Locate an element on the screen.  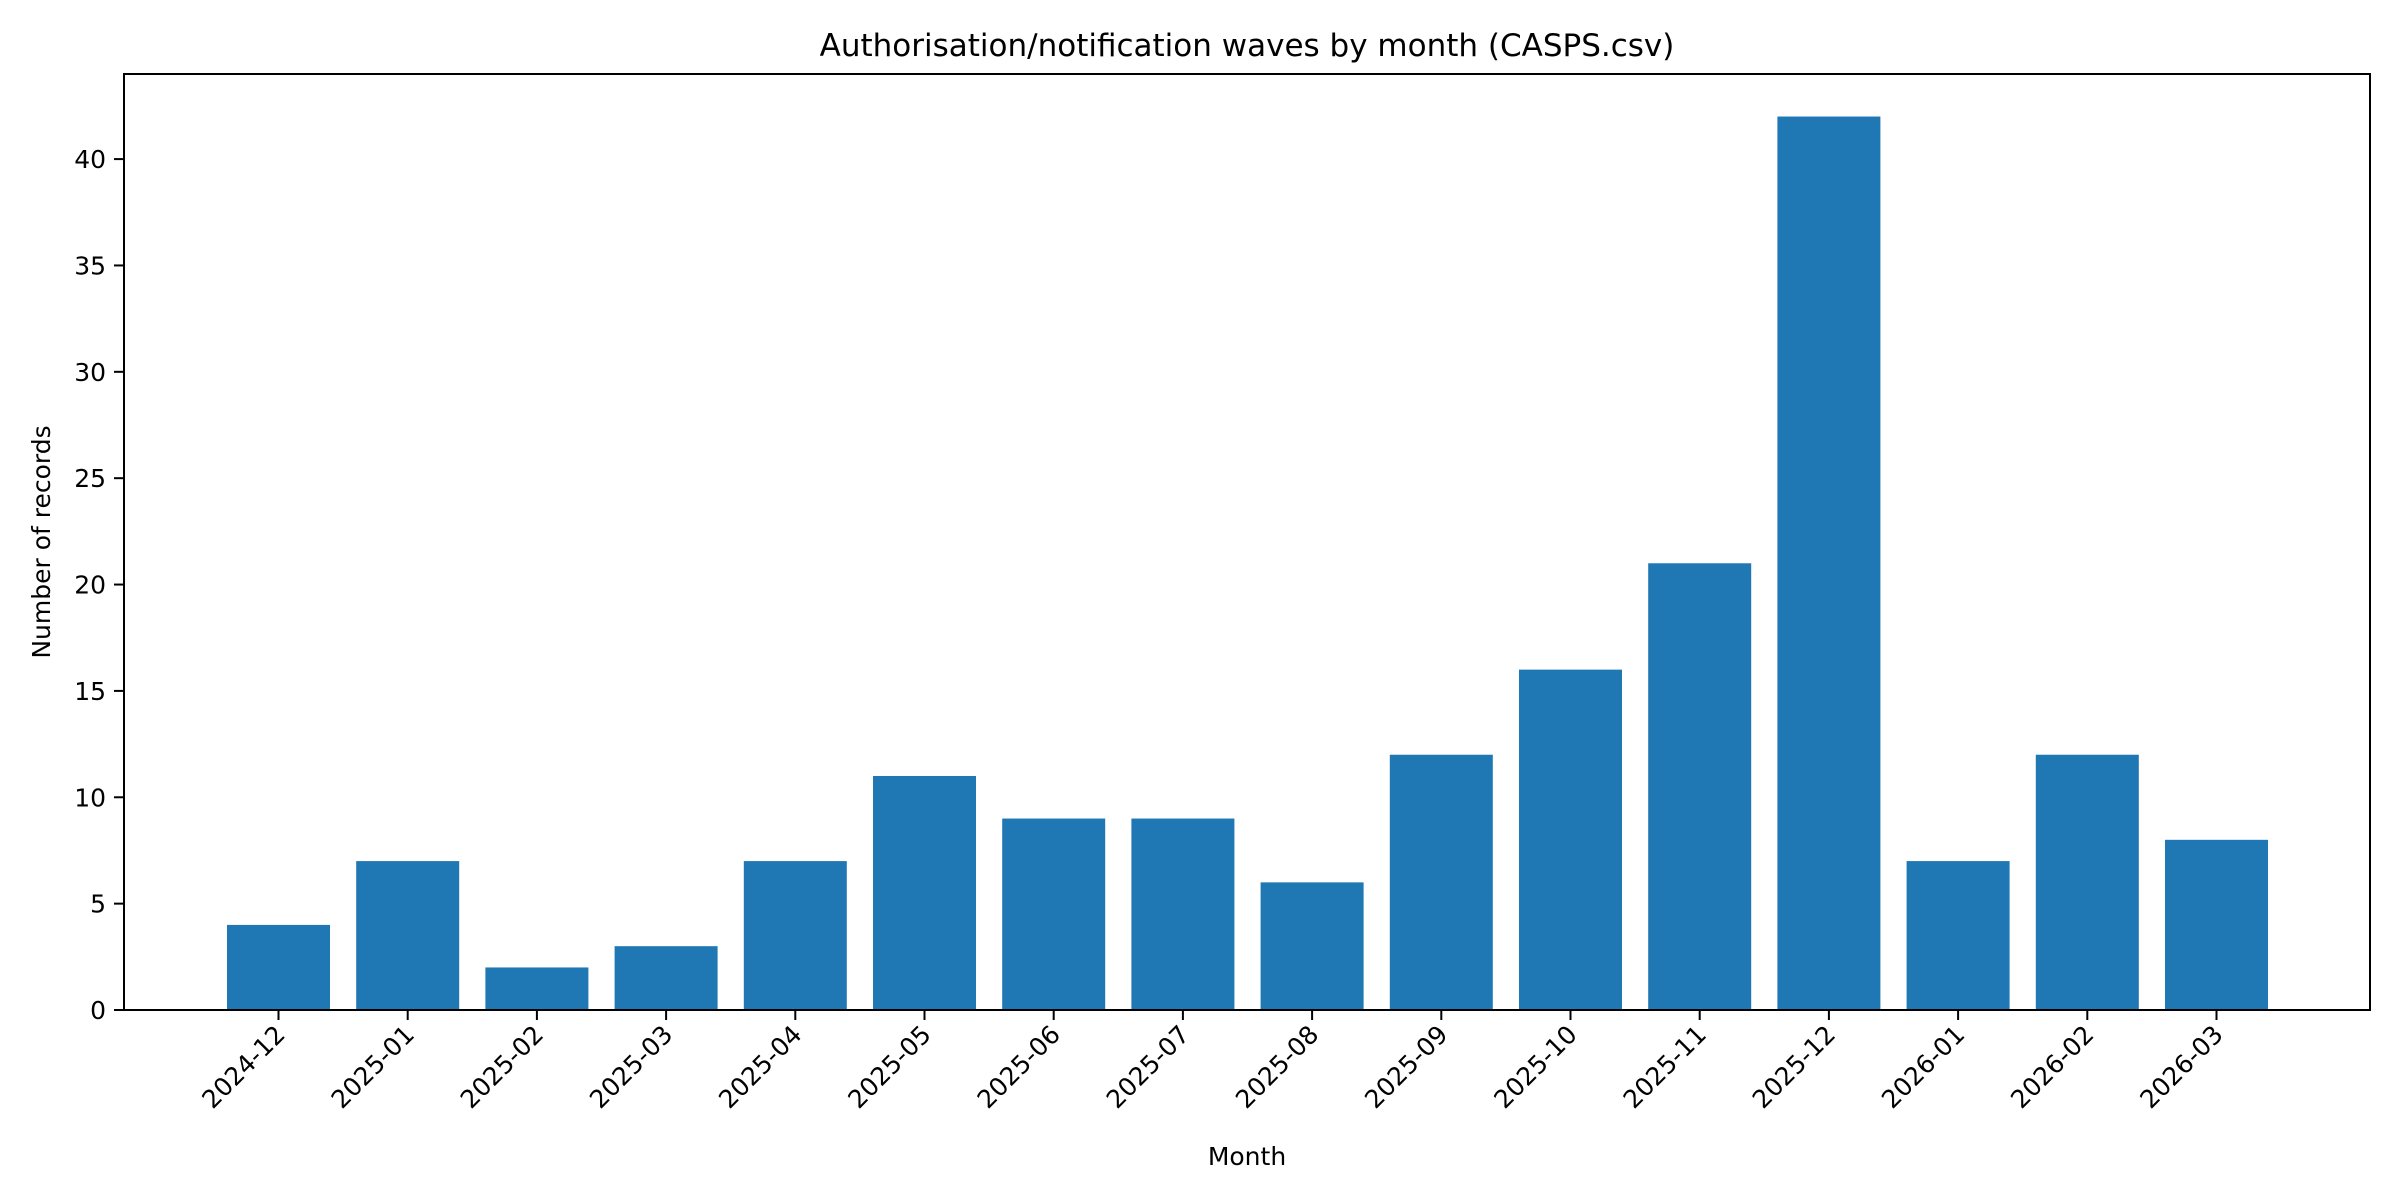
y-tick-label: 10 is located at coordinates (90, 797).